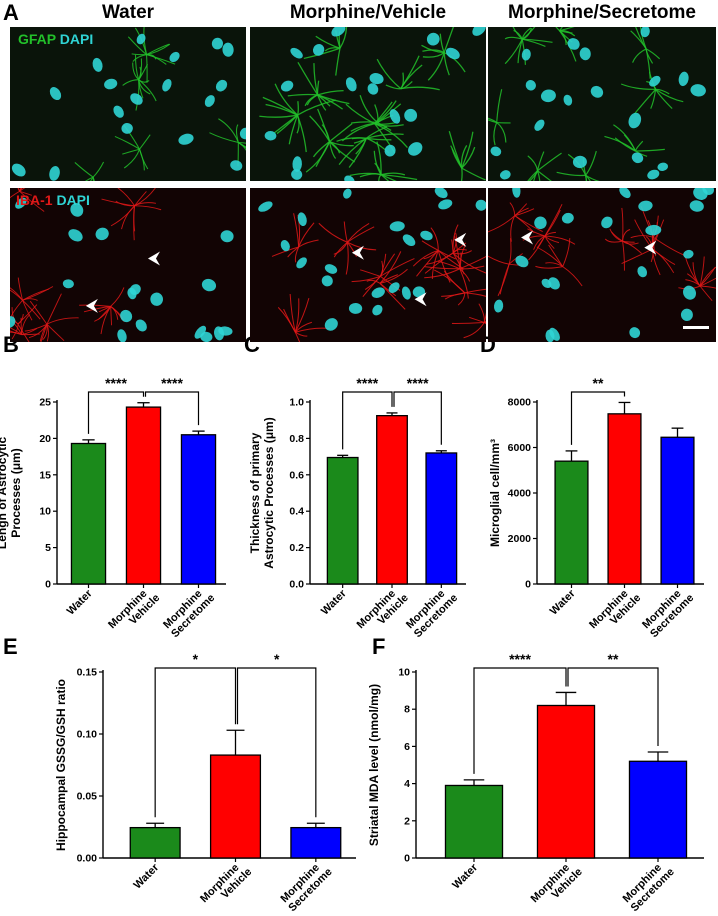 The width and height of the screenshot is (718, 916). Describe the element at coordinates (520, 403) in the screenshot. I see `y-tick-label: 8000` at that location.